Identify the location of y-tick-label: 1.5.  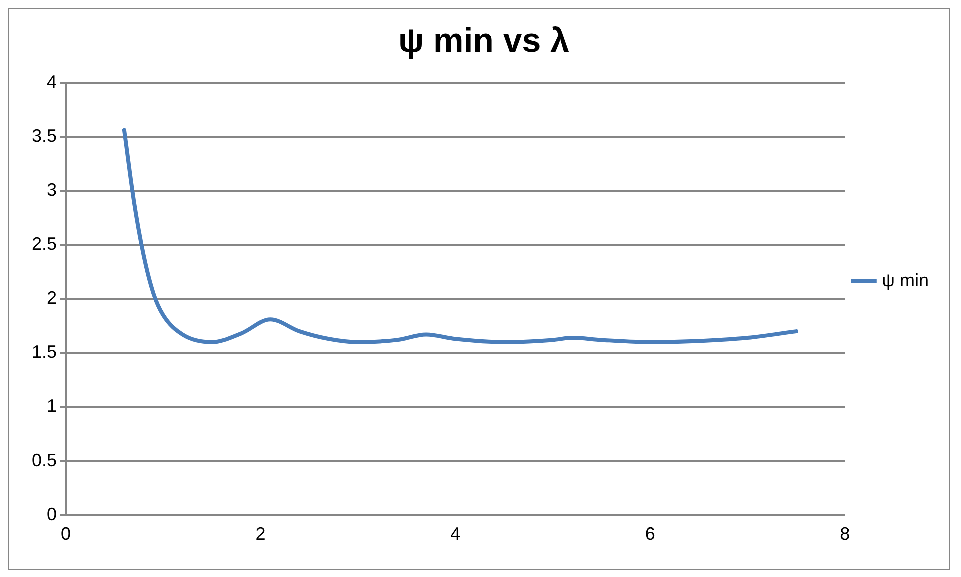
(45, 352).